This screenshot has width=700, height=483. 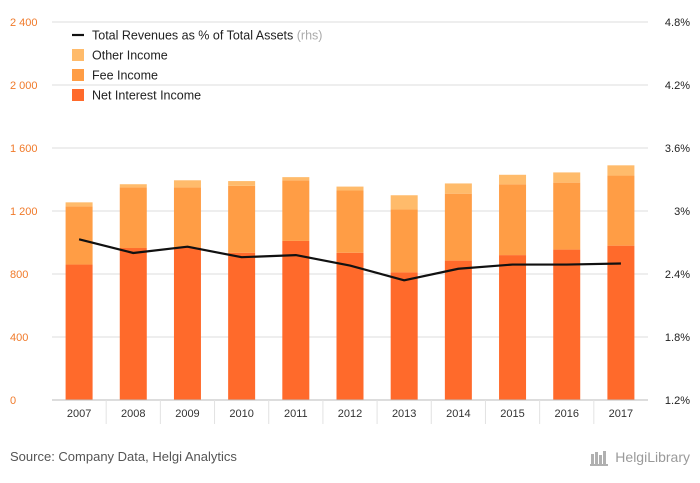 What do you see at coordinates (310, 36) in the screenshot?
I see `legend-rhs-tag: (rhs)` at bounding box center [310, 36].